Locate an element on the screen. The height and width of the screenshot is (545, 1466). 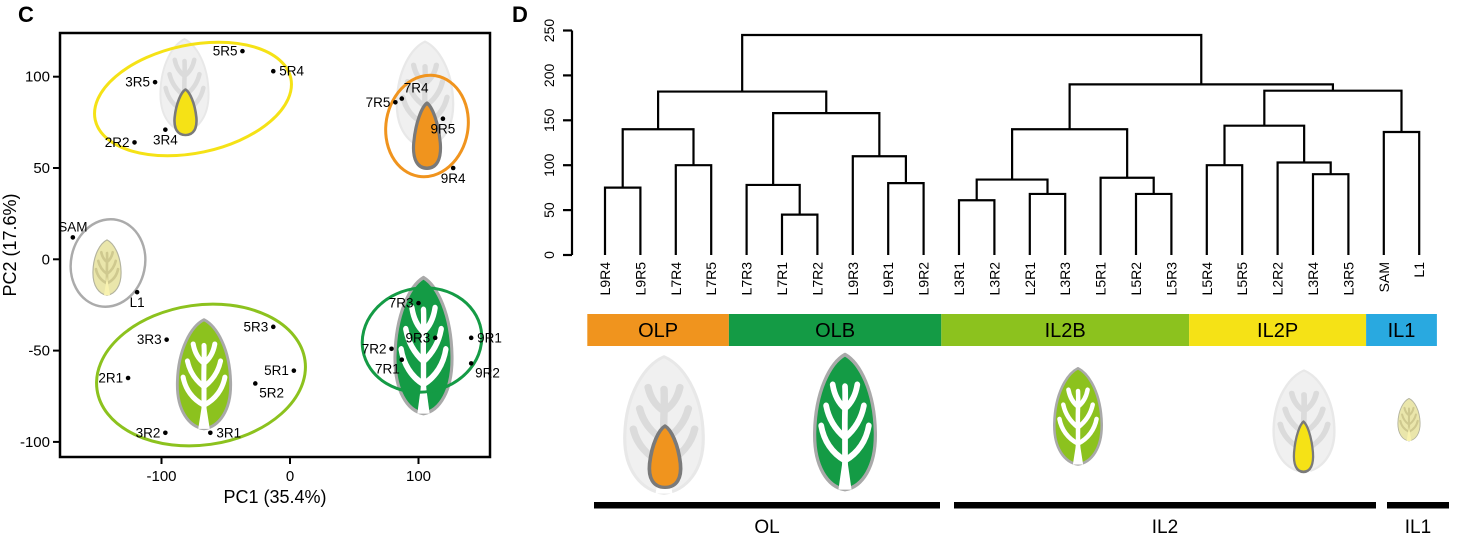
point-label: 7R4 is located at coordinates (416, 88).